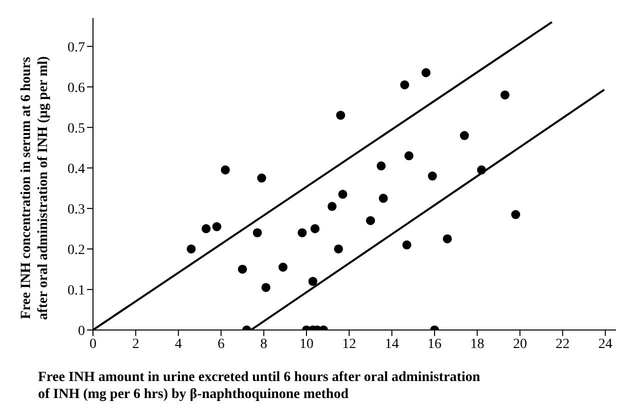 The width and height of the screenshot is (644, 418). What do you see at coordinates (81, 331) in the screenshot?
I see `y-tick-label: 0` at bounding box center [81, 331].